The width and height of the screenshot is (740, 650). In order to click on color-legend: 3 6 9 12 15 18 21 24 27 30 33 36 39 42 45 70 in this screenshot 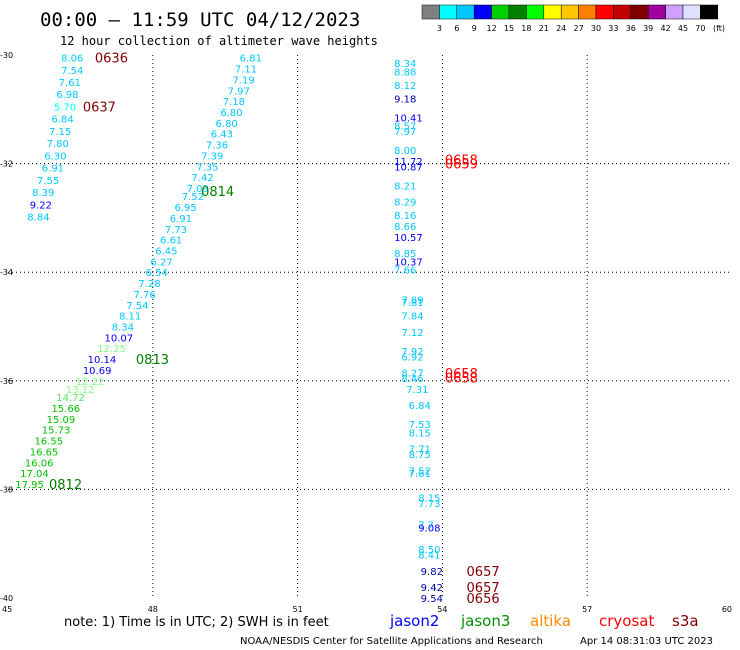, I will do `click(570, 18)`.